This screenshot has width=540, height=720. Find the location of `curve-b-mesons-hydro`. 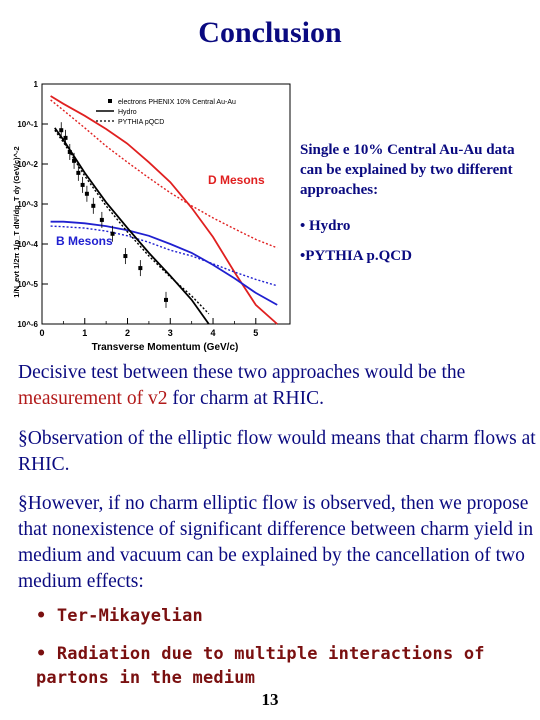

curve-b-mesons-hydro is located at coordinates (164, 263).